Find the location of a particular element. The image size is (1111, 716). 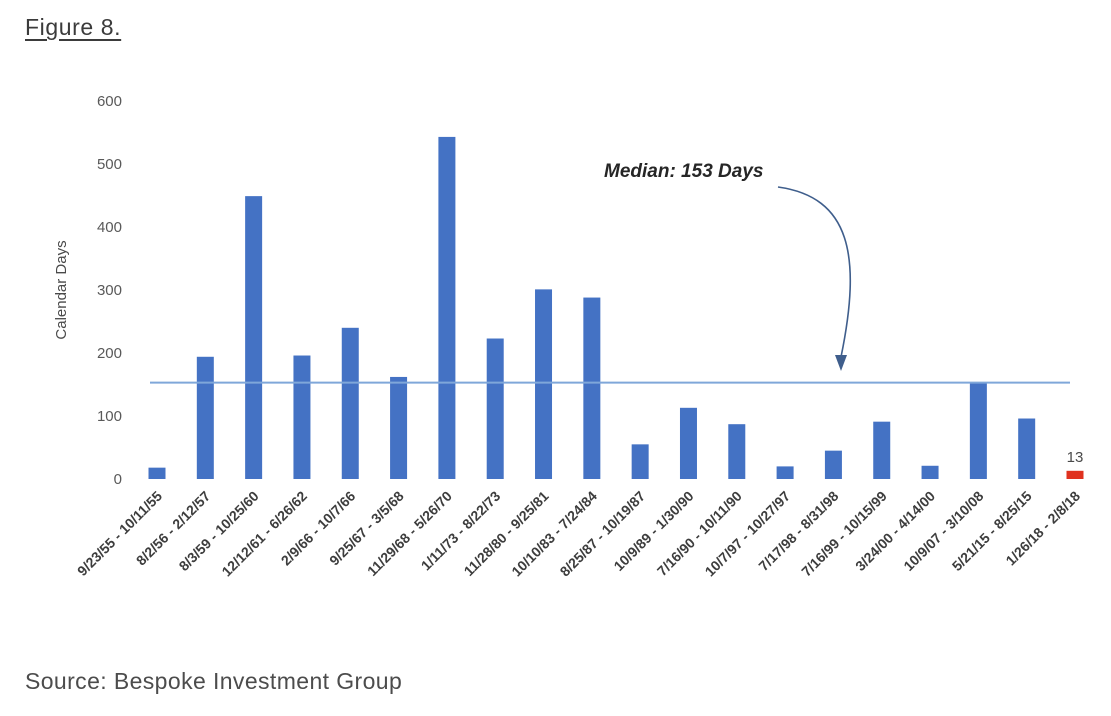

y-axis-title: Calendar Days is located at coordinates (61, 289).